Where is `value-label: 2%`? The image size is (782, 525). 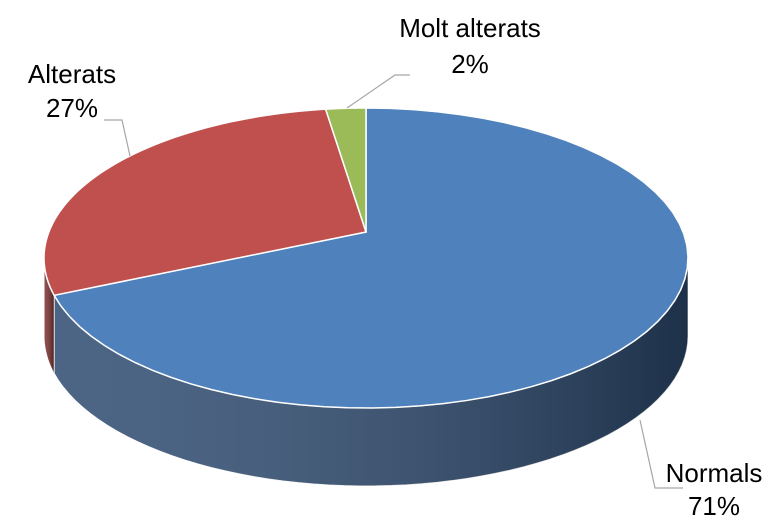
value-label: 2% is located at coordinates (470, 64).